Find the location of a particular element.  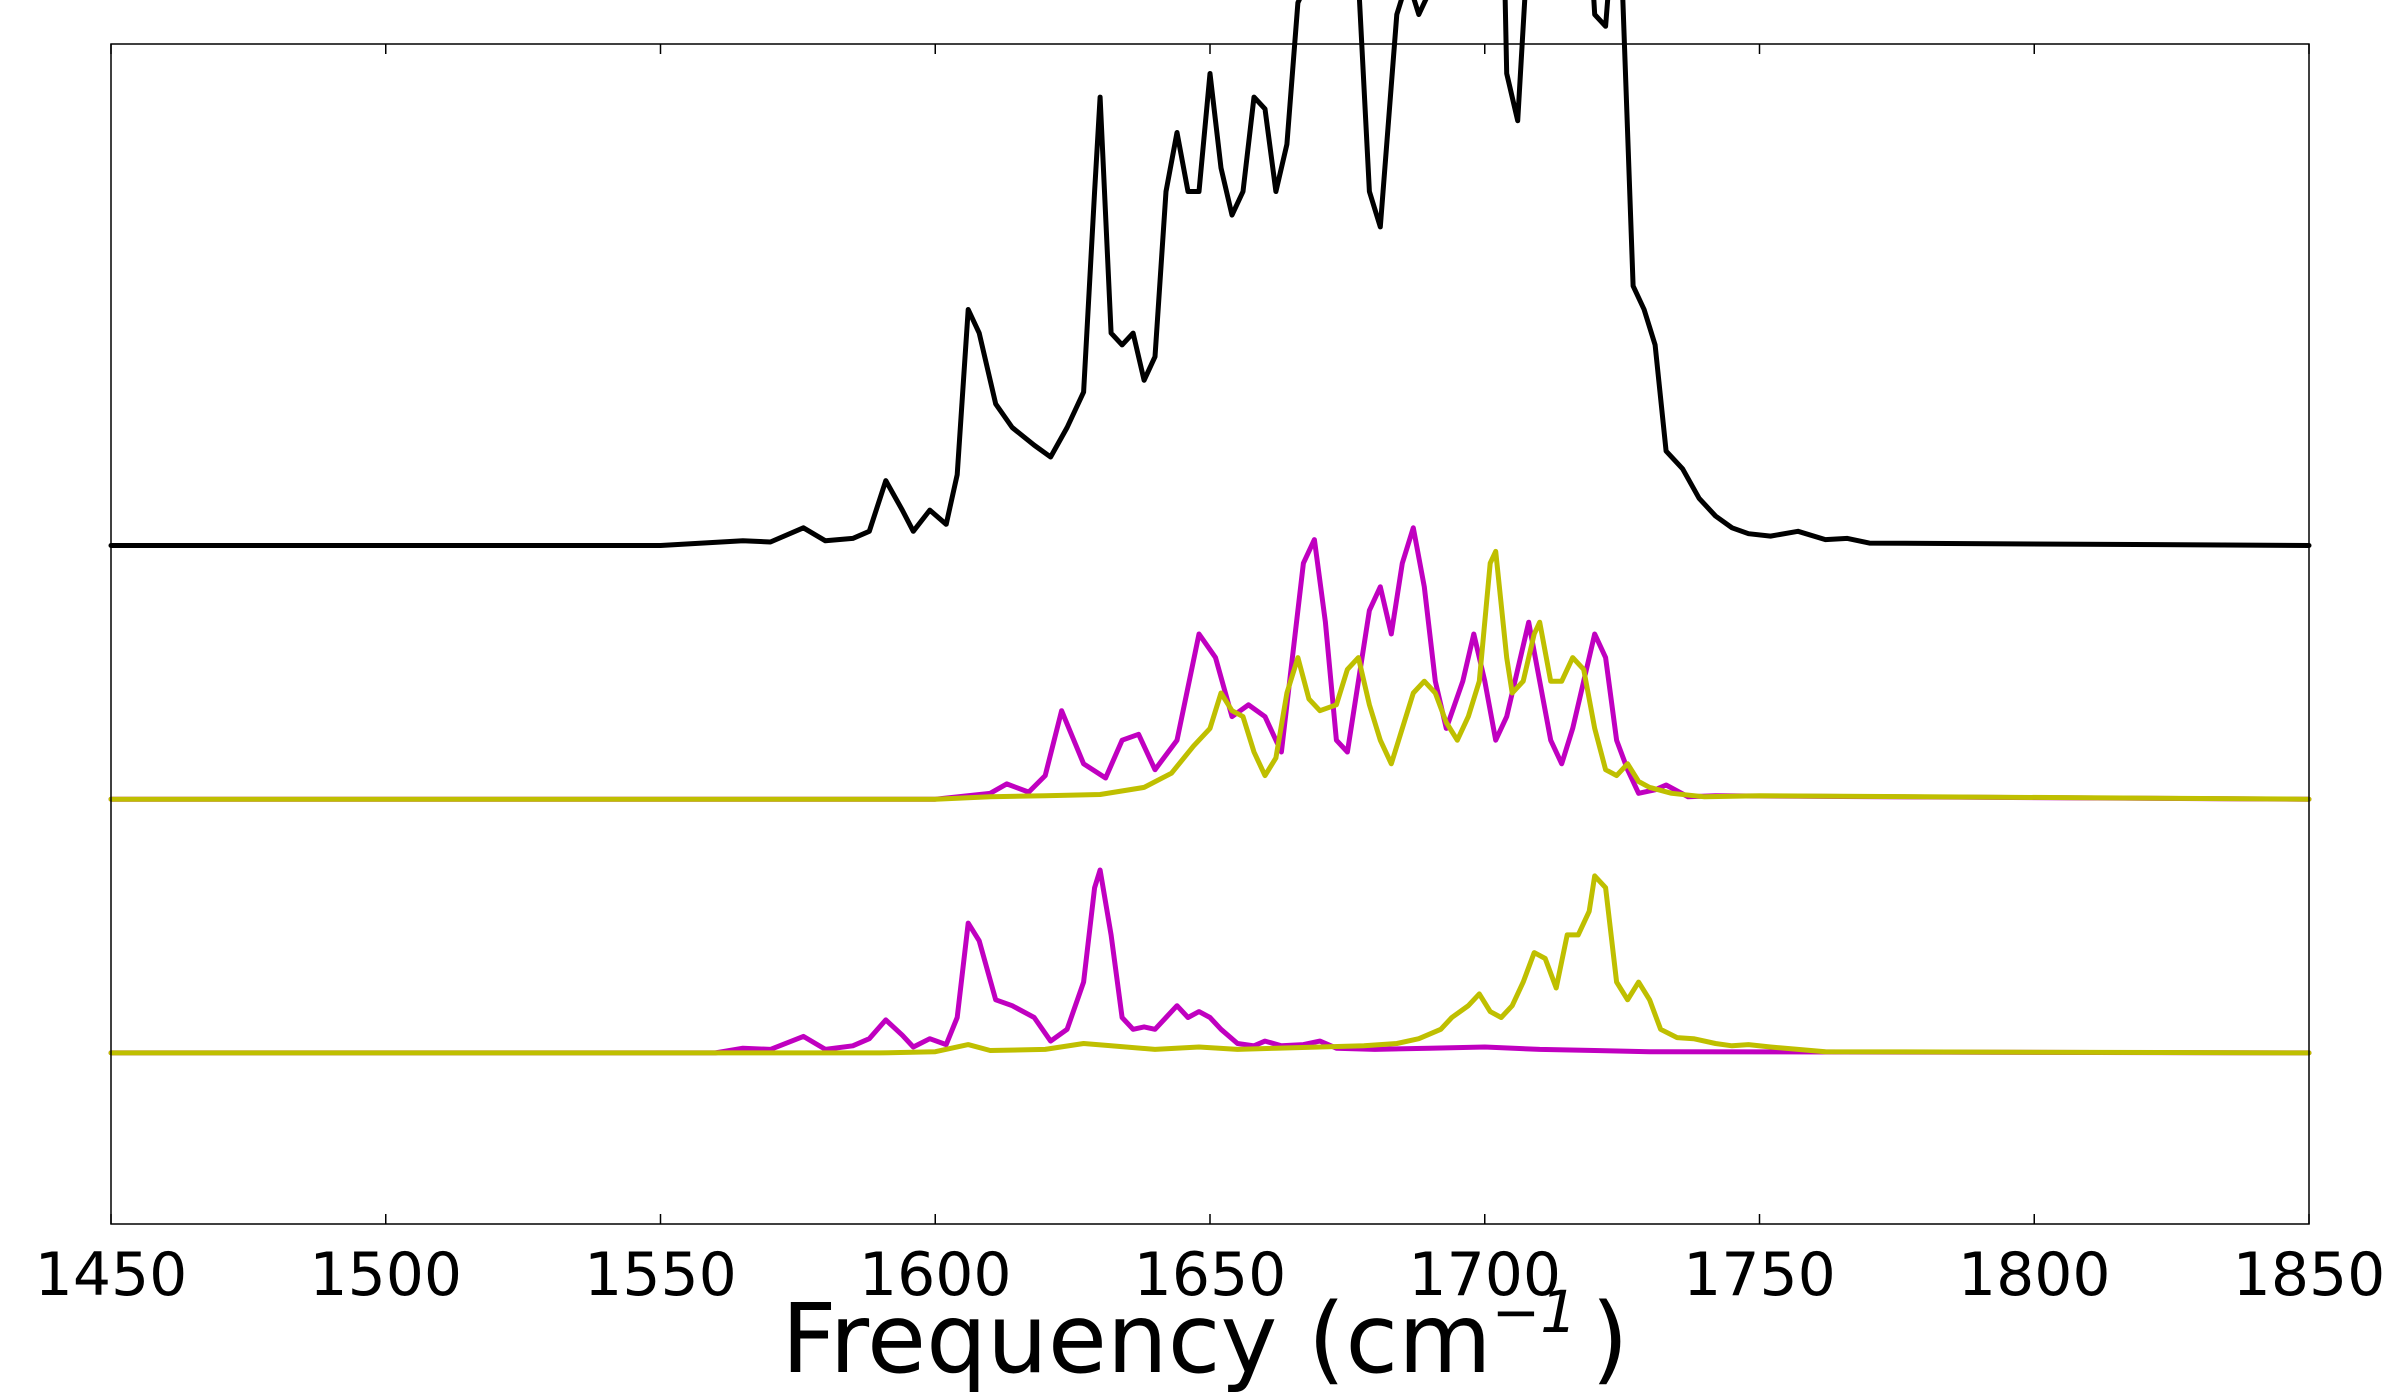

x-axis-label-superscript: −1 is located at coordinates (1535, 1312).